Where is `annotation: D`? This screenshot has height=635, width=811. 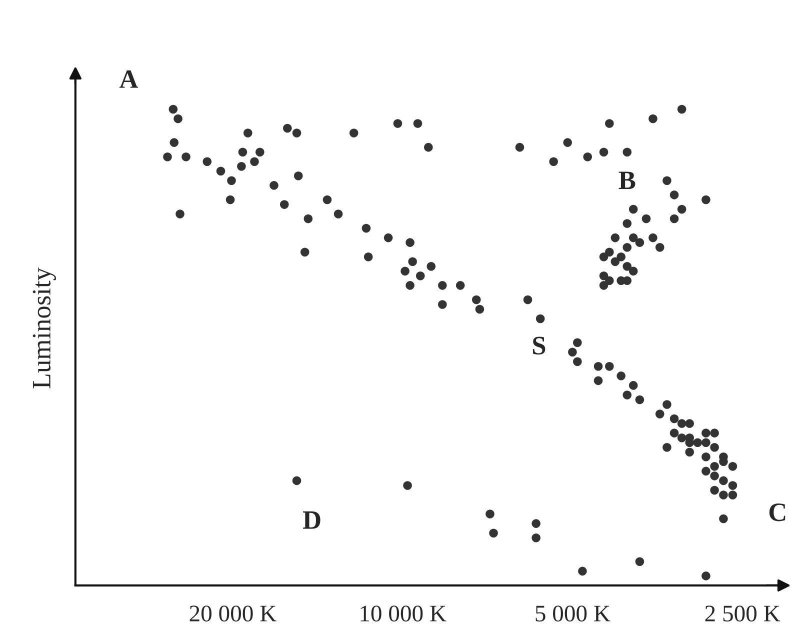
annotation: D is located at coordinates (311, 520).